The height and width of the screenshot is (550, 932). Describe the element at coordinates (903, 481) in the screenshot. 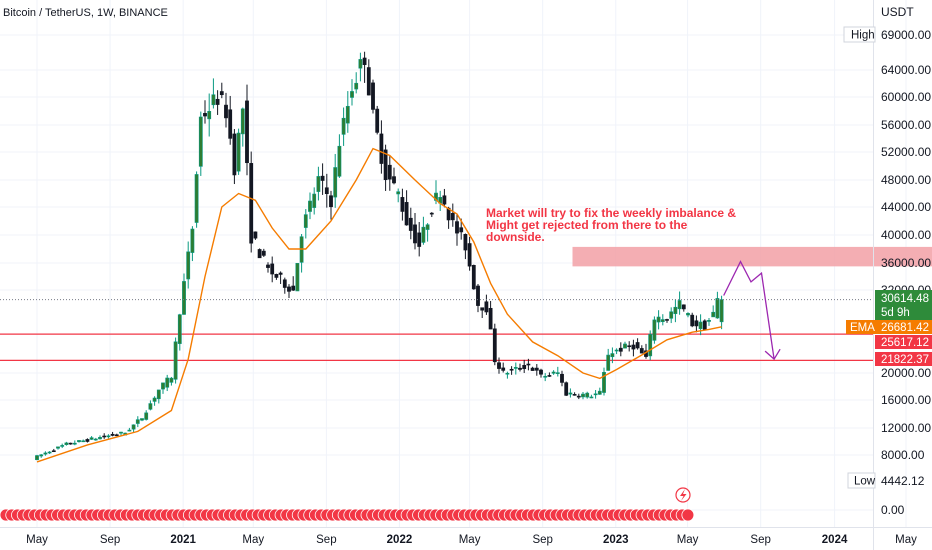

I see `low-value: 4442.12` at that location.